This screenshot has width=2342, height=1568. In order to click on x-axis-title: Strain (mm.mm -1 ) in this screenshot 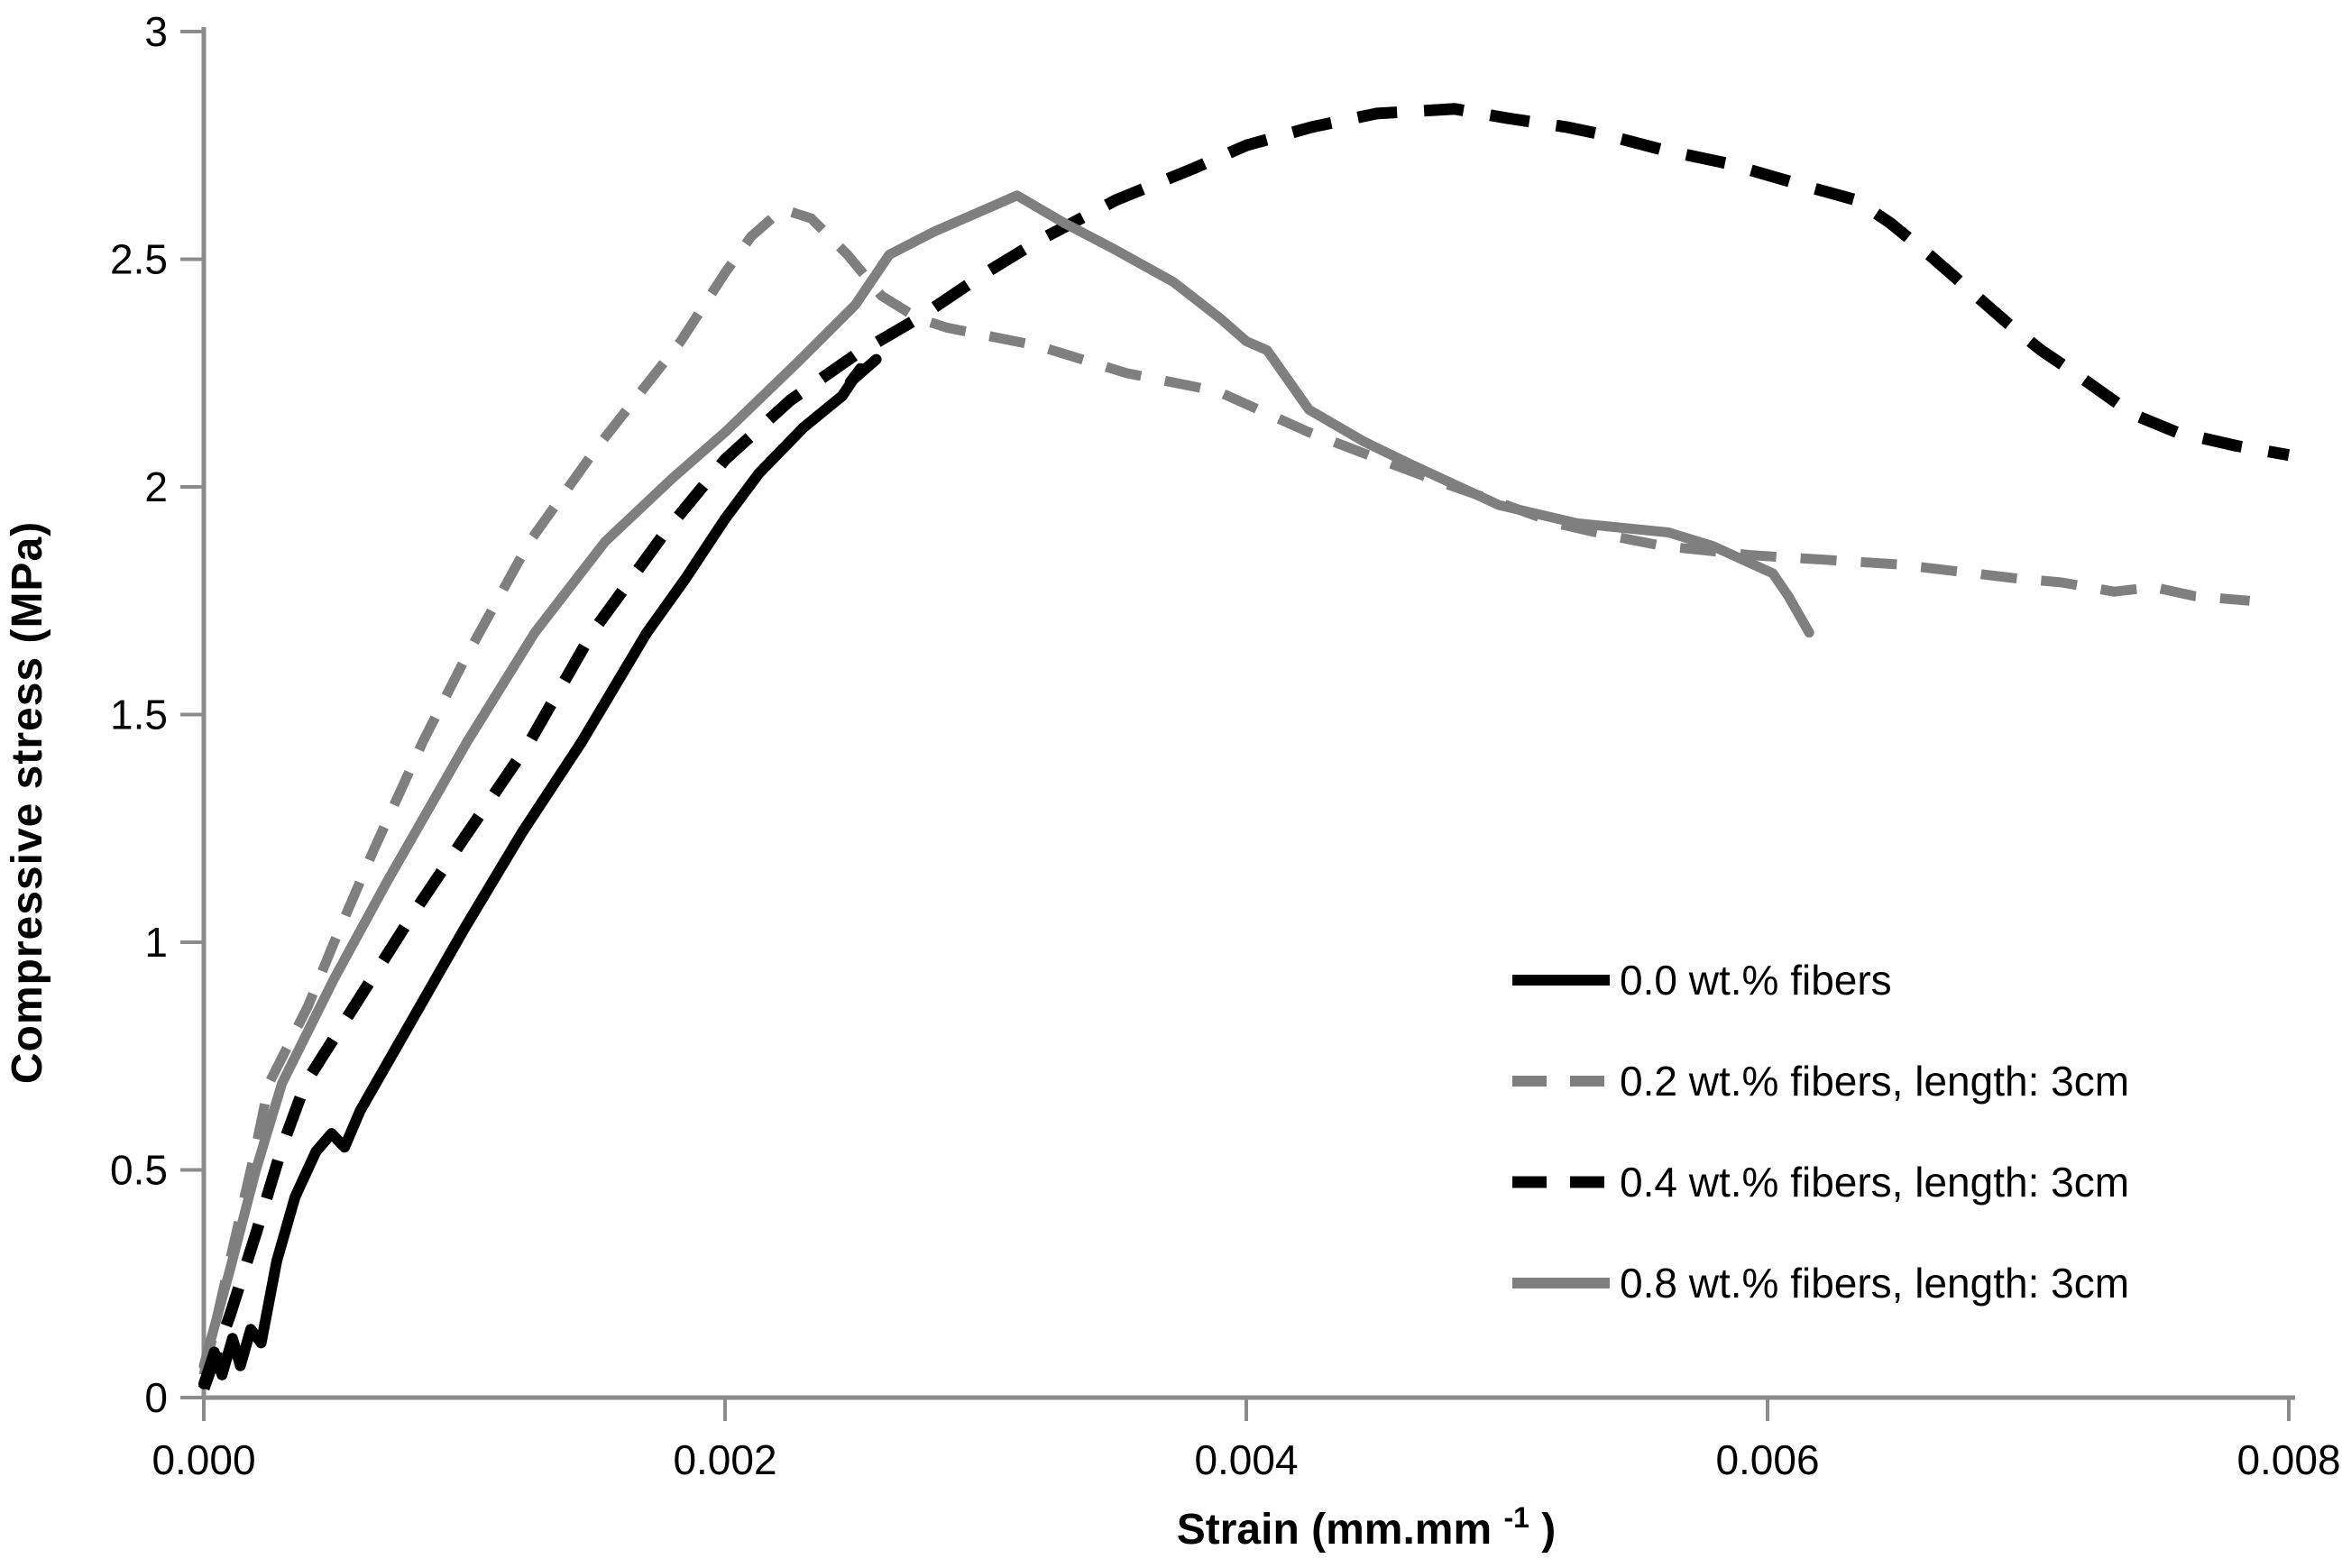, I will do `click(1367, 1522)`.